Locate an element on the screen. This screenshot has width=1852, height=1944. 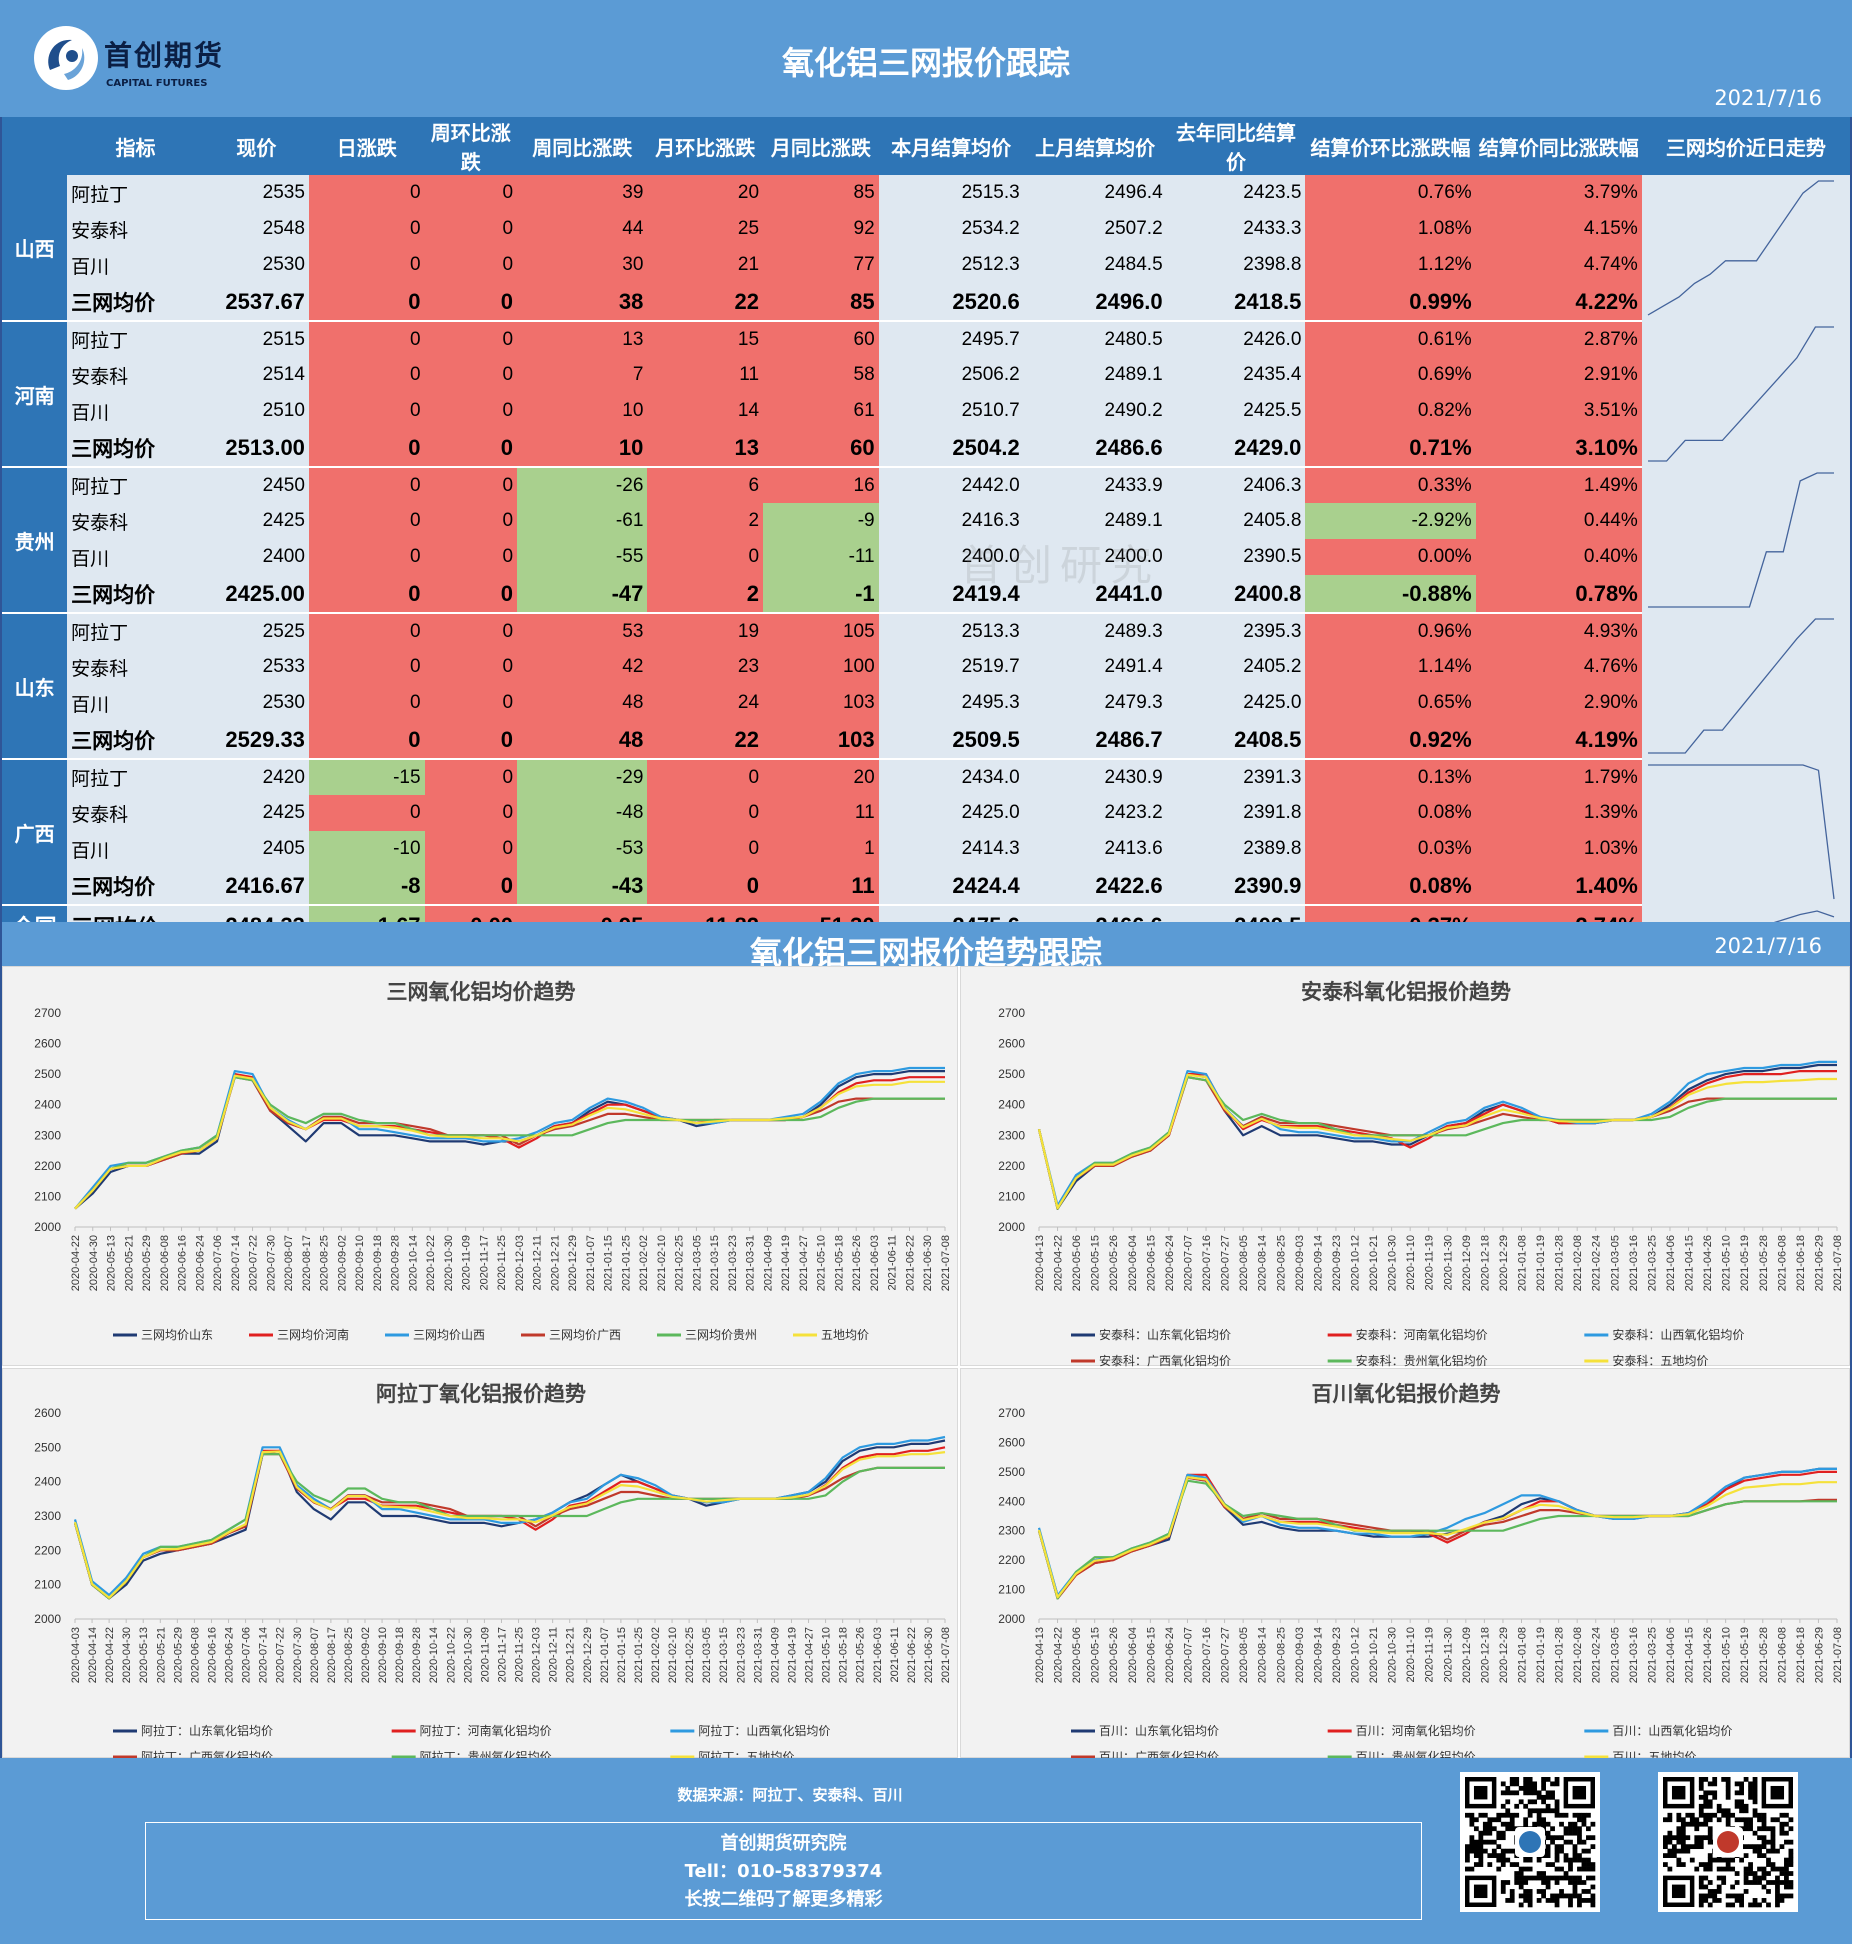
x-tick-label: 2020-07-14 is located at coordinates (264, 1655).